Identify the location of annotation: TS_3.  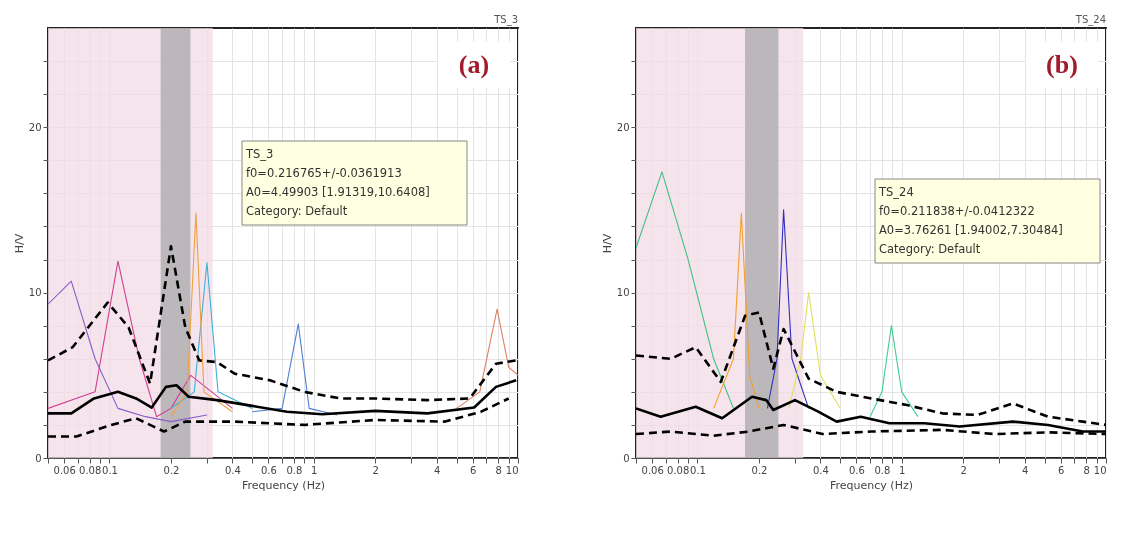
(259, 154).